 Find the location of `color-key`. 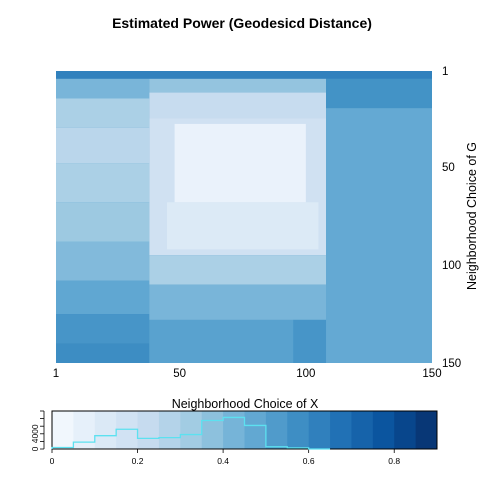

color-key is located at coordinates (244, 430).